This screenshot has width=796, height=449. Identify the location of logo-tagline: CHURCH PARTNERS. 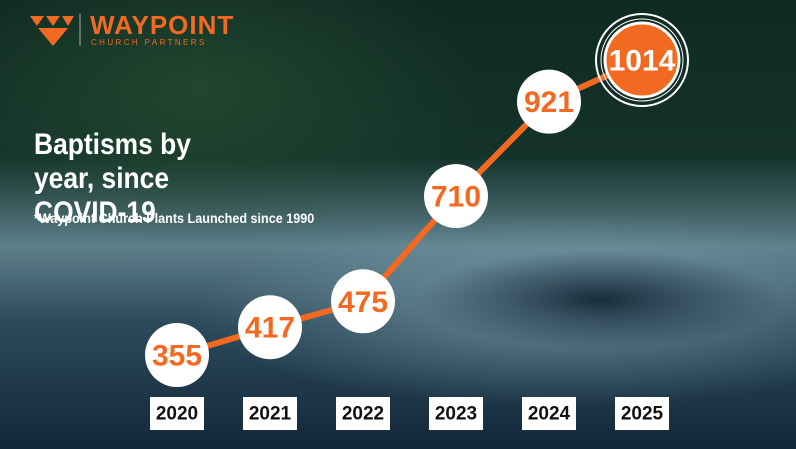
(149, 42).